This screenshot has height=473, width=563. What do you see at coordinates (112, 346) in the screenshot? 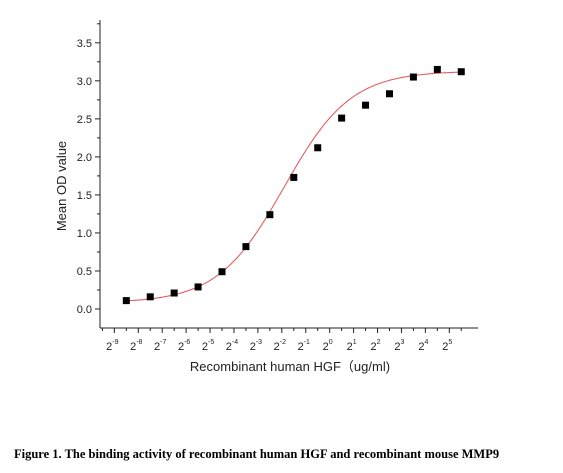
I see `x-tick-label: 2-9` at bounding box center [112, 346].